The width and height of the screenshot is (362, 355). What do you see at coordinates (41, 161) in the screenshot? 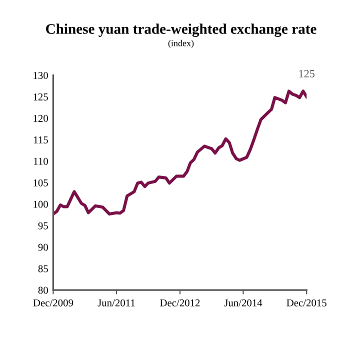
I see `y-tick-label: 110` at bounding box center [41, 161].